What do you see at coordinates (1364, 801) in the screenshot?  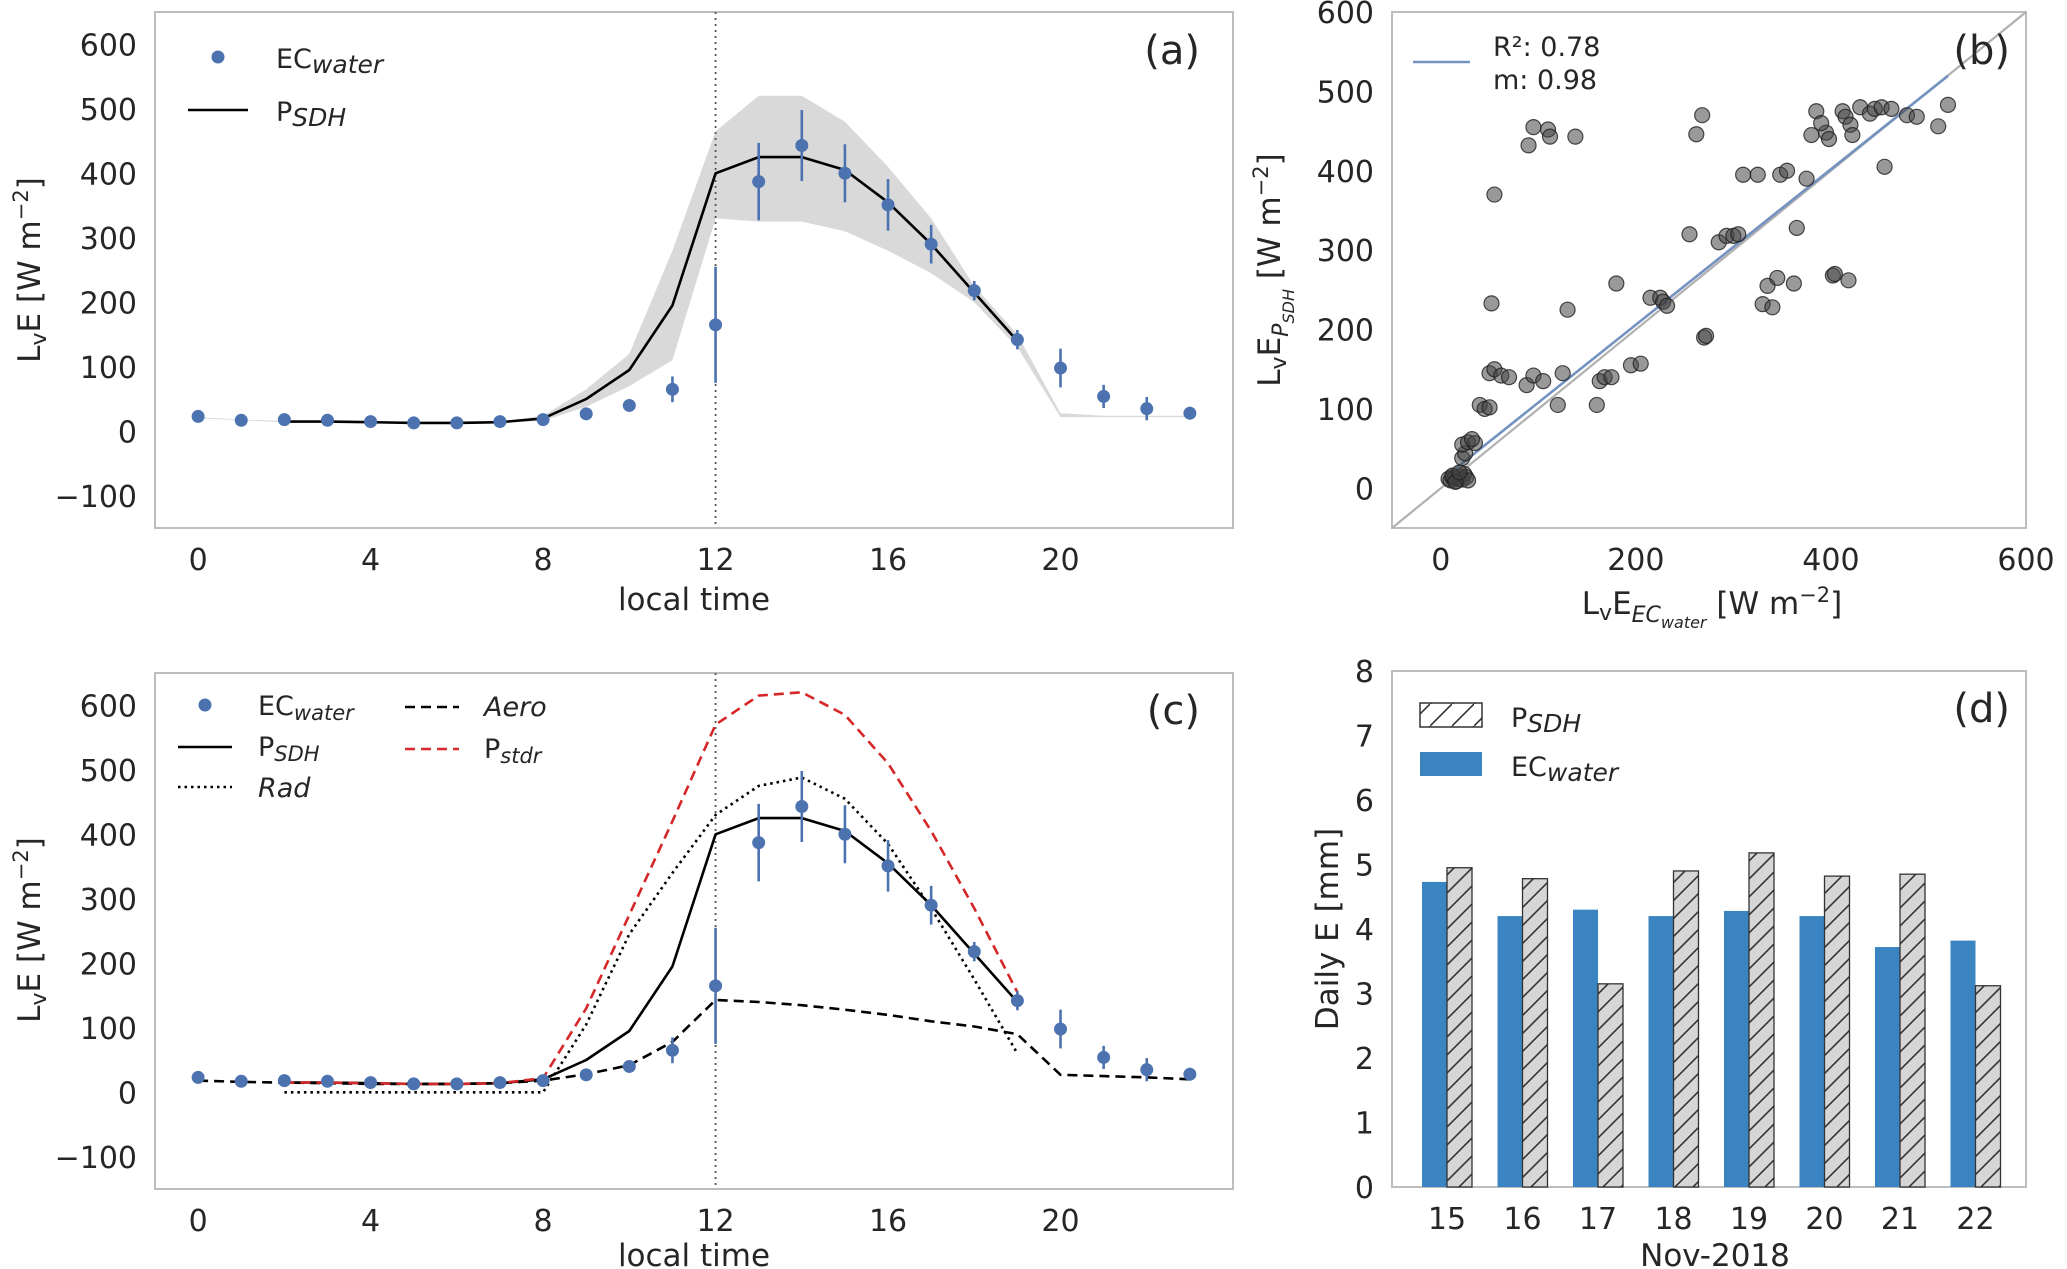 I see `y-tick-label: 6` at bounding box center [1364, 801].